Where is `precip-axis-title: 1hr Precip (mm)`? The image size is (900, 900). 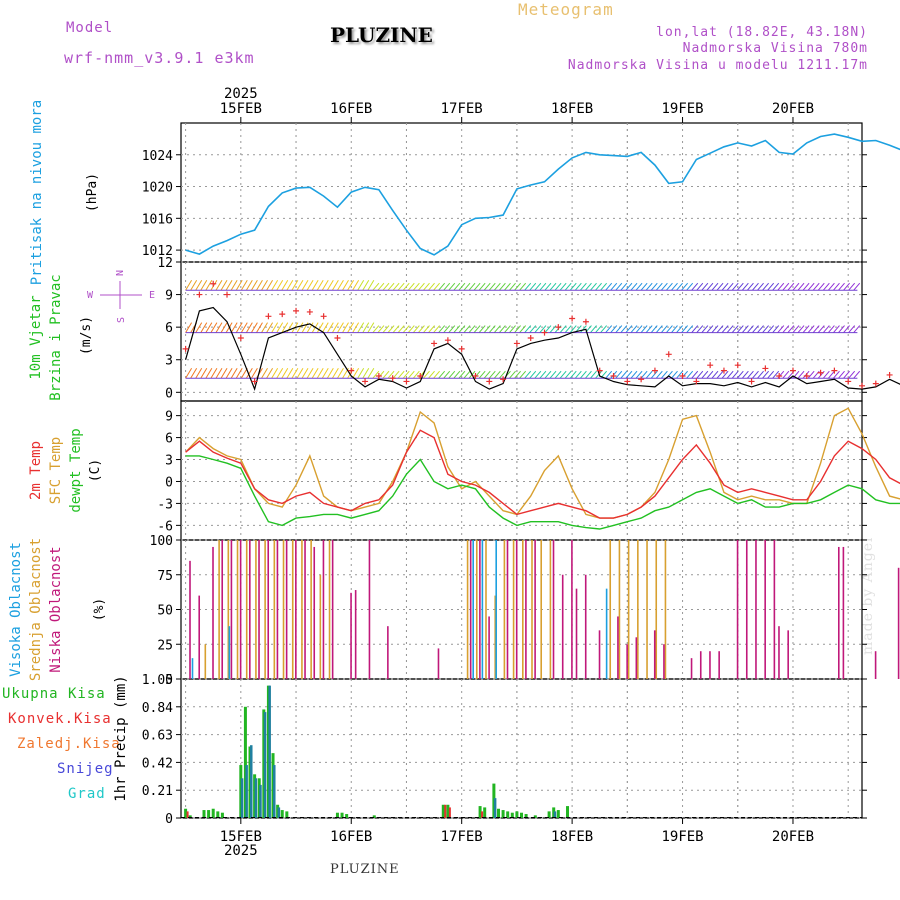 precip-axis-title: 1hr Precip (mm) is located at coordinates (121, 738).